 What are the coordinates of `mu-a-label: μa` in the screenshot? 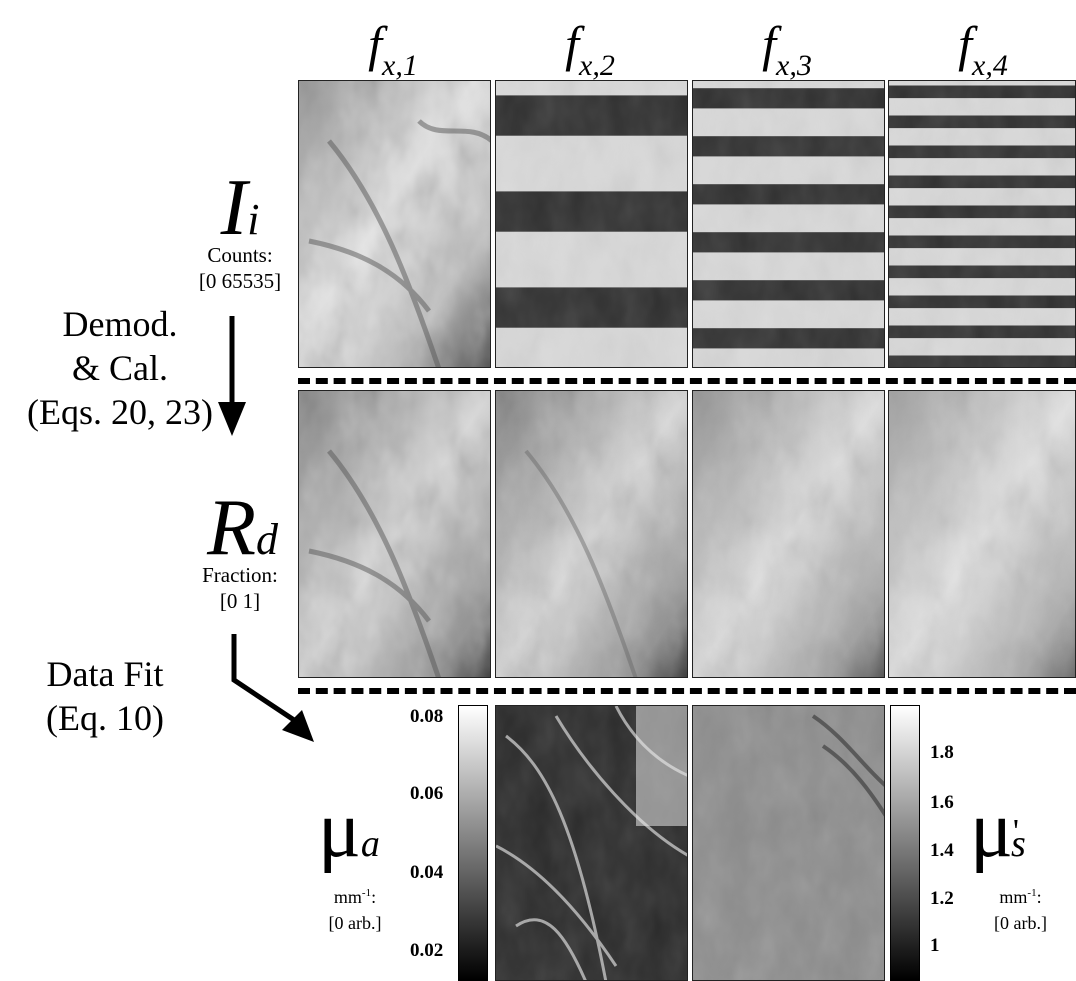 It's located at (349, 830).